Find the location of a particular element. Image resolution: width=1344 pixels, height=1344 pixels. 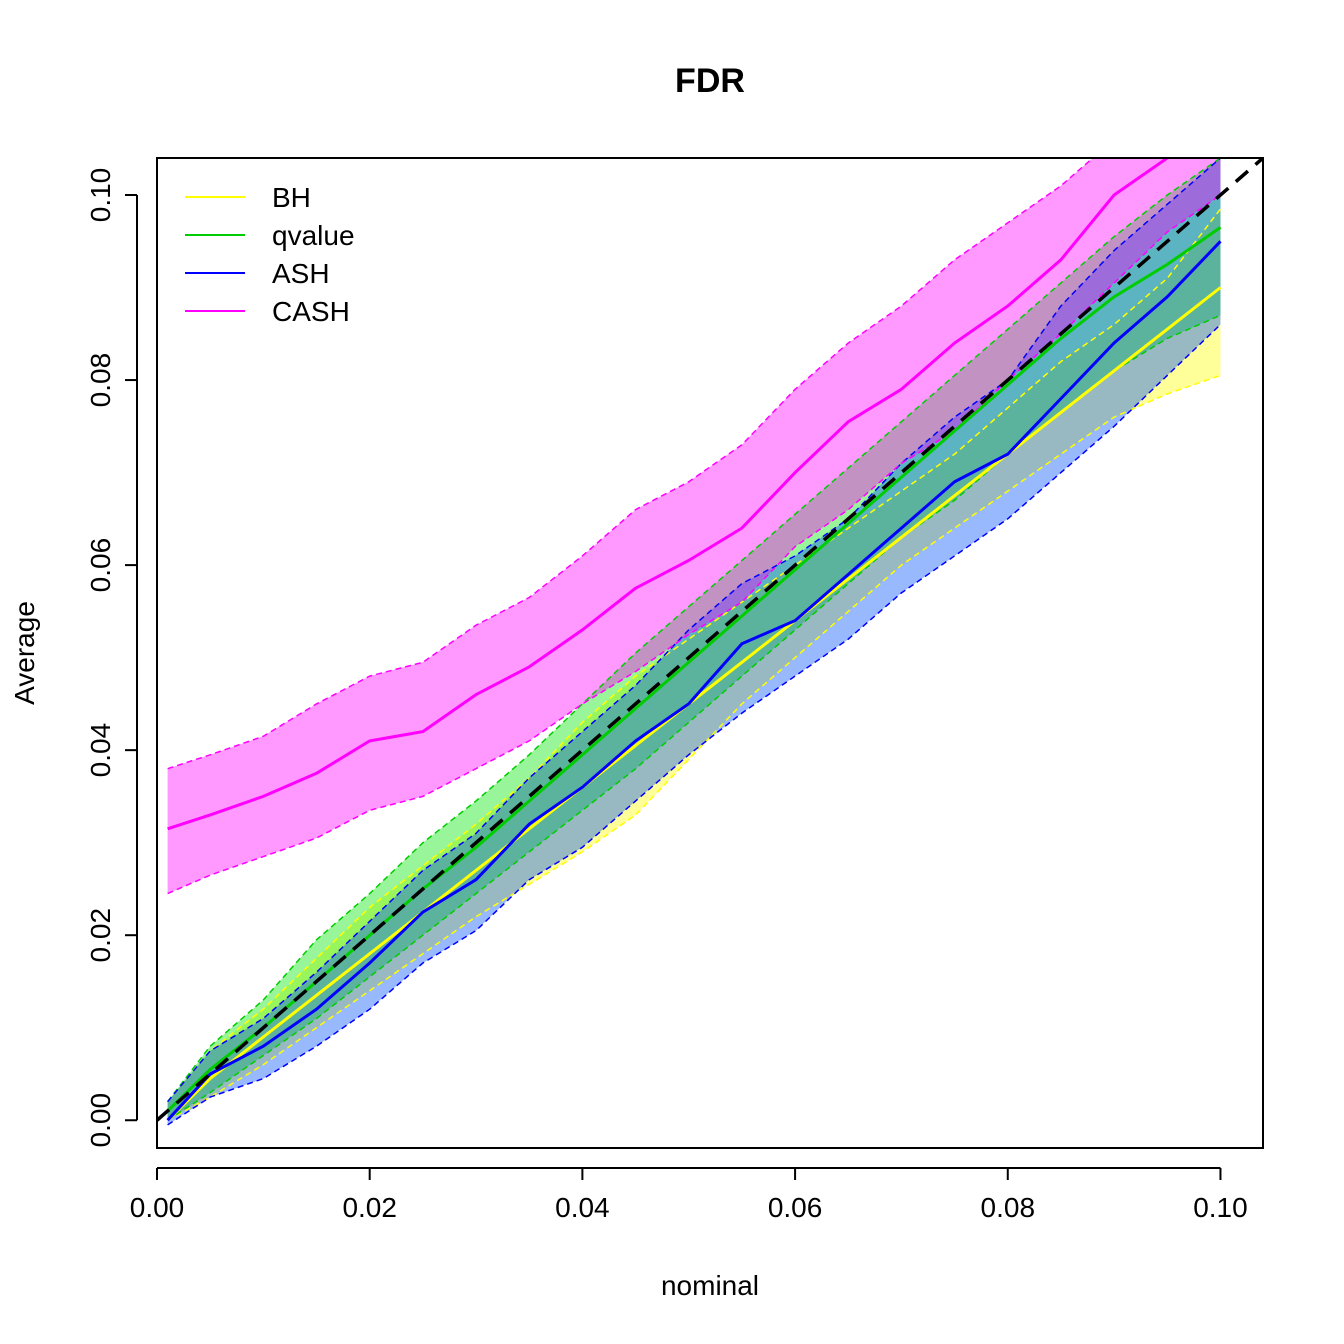

y-tick-label: 0.04 is located at coordinates (100, 750).